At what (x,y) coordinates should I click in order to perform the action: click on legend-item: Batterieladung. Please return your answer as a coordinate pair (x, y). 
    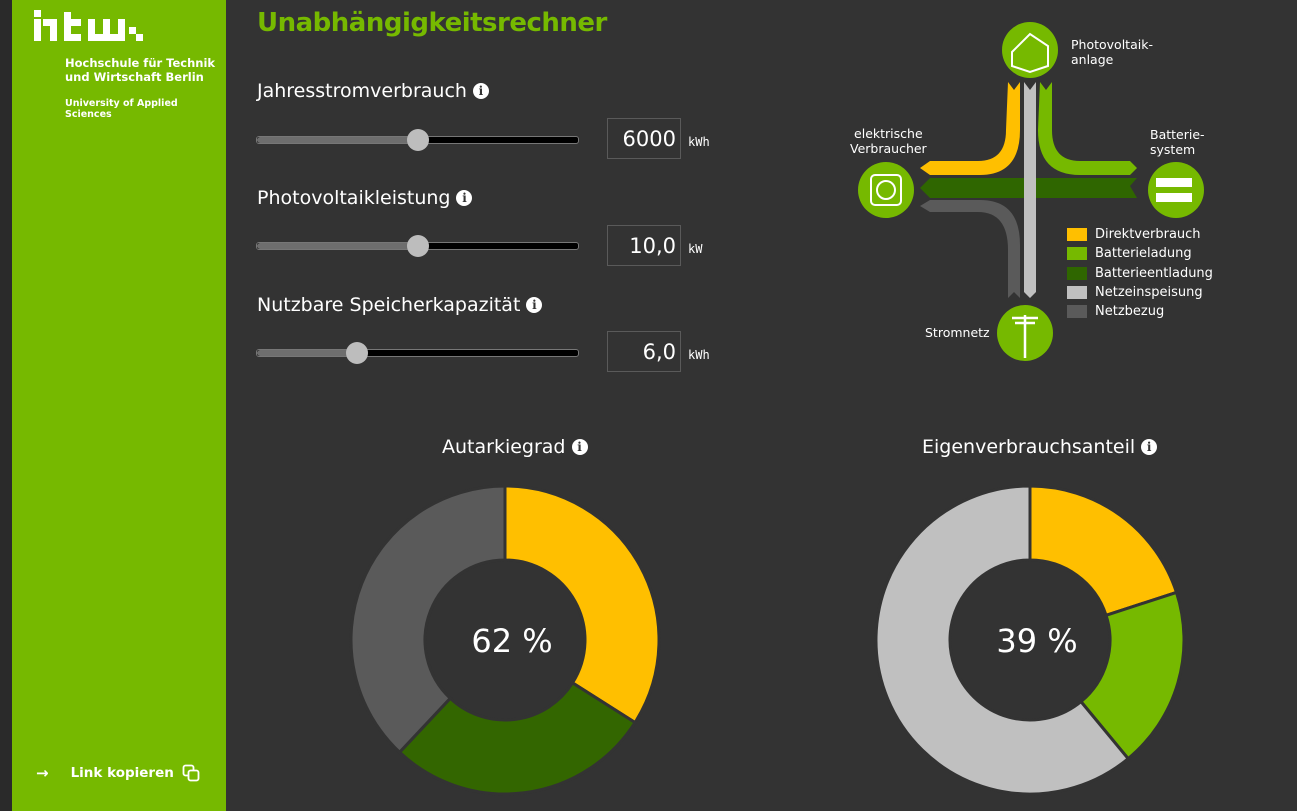
    Looking at the image, I should click on (1140, 253).